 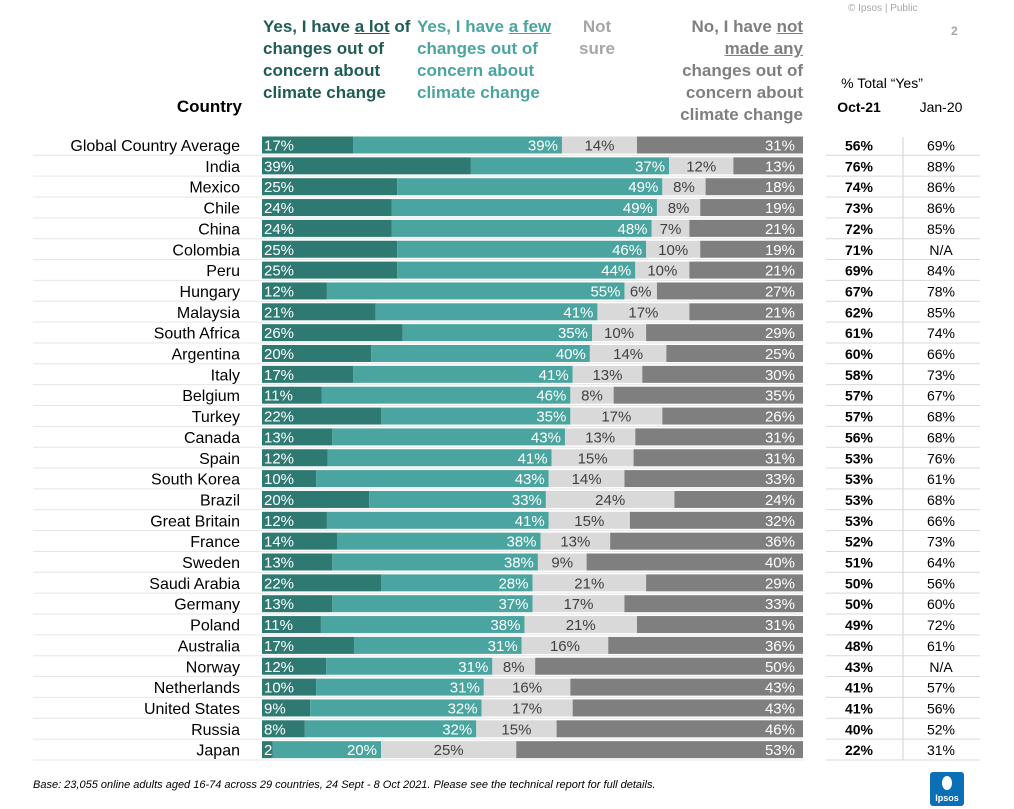 I want to click on data-label-not-sure: 17%, so click(x=616, y=417).